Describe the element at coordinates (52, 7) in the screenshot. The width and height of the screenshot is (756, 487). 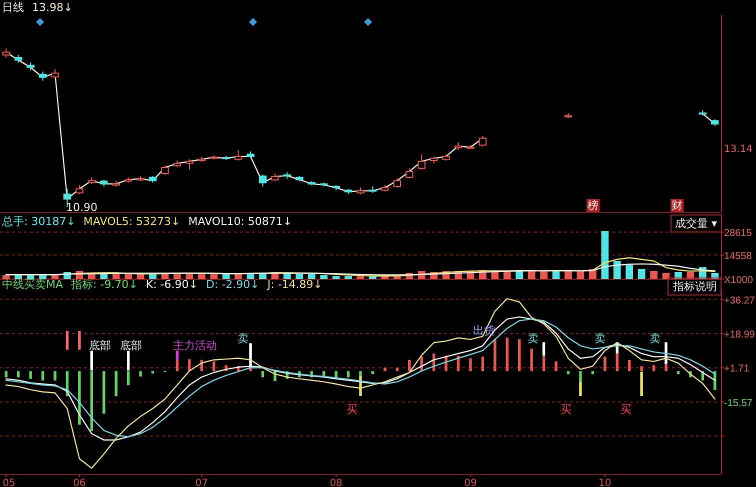
I see `text: 13.98↓` at that location.